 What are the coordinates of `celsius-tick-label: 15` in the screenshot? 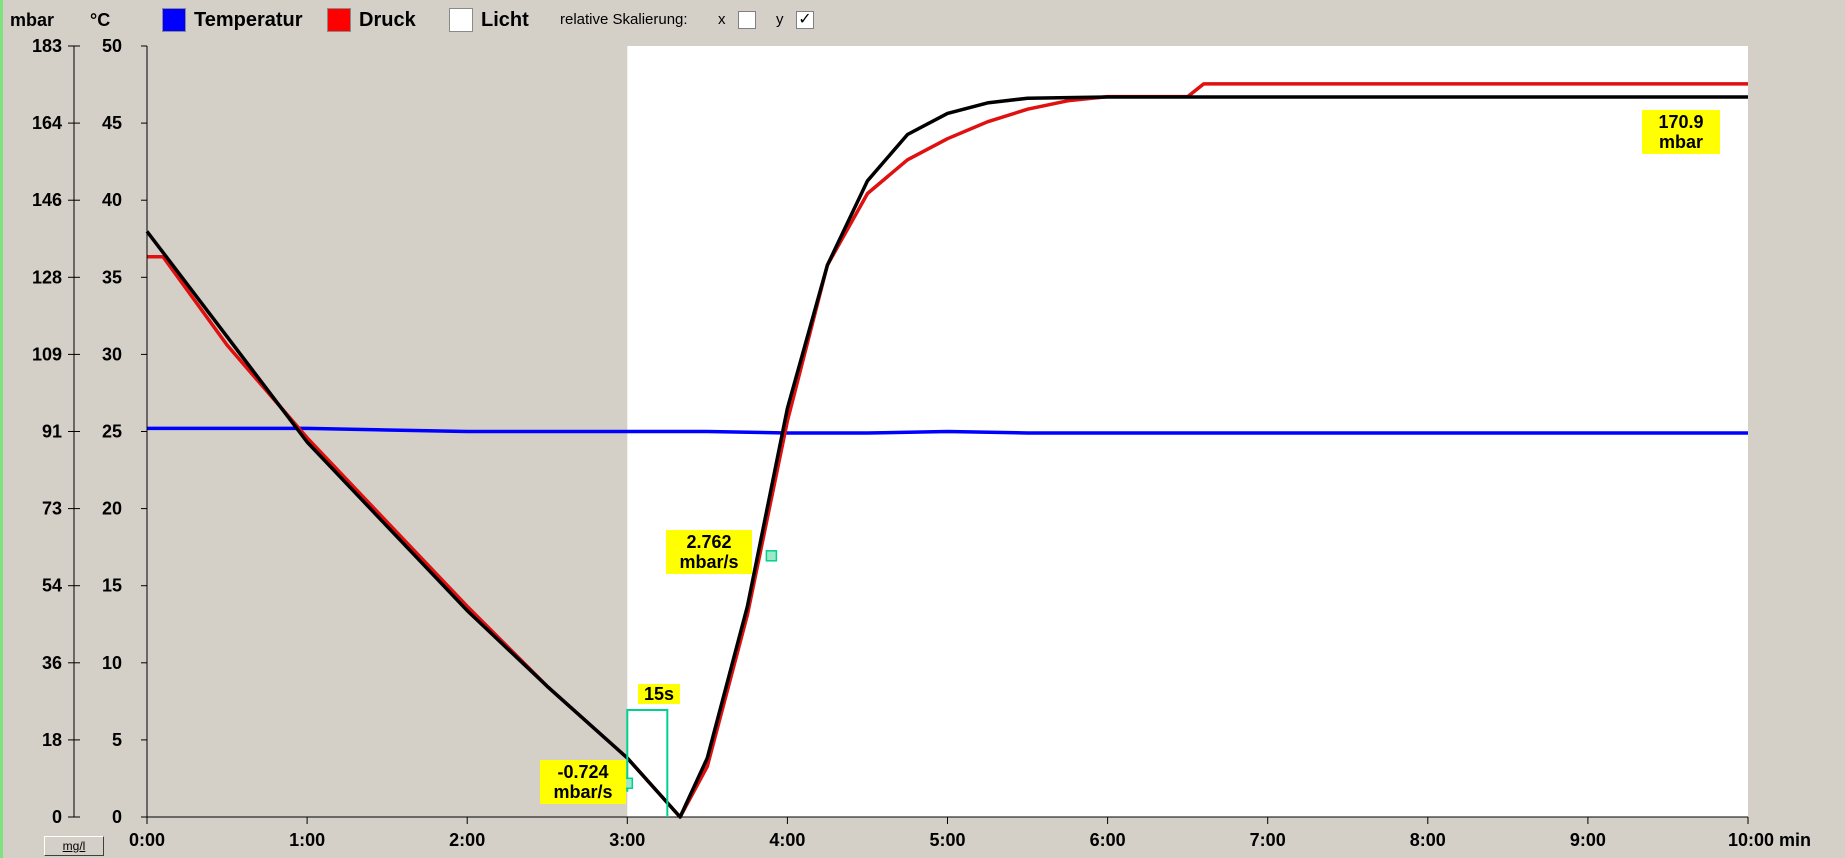 It's located at (112, 586).